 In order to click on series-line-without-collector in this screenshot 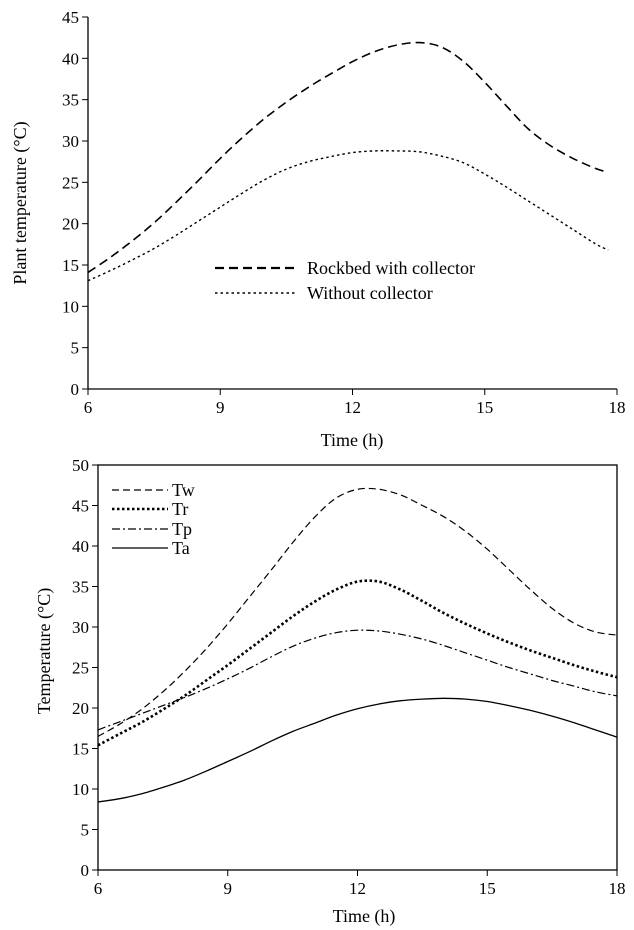, I will do `click(348, 216)`.